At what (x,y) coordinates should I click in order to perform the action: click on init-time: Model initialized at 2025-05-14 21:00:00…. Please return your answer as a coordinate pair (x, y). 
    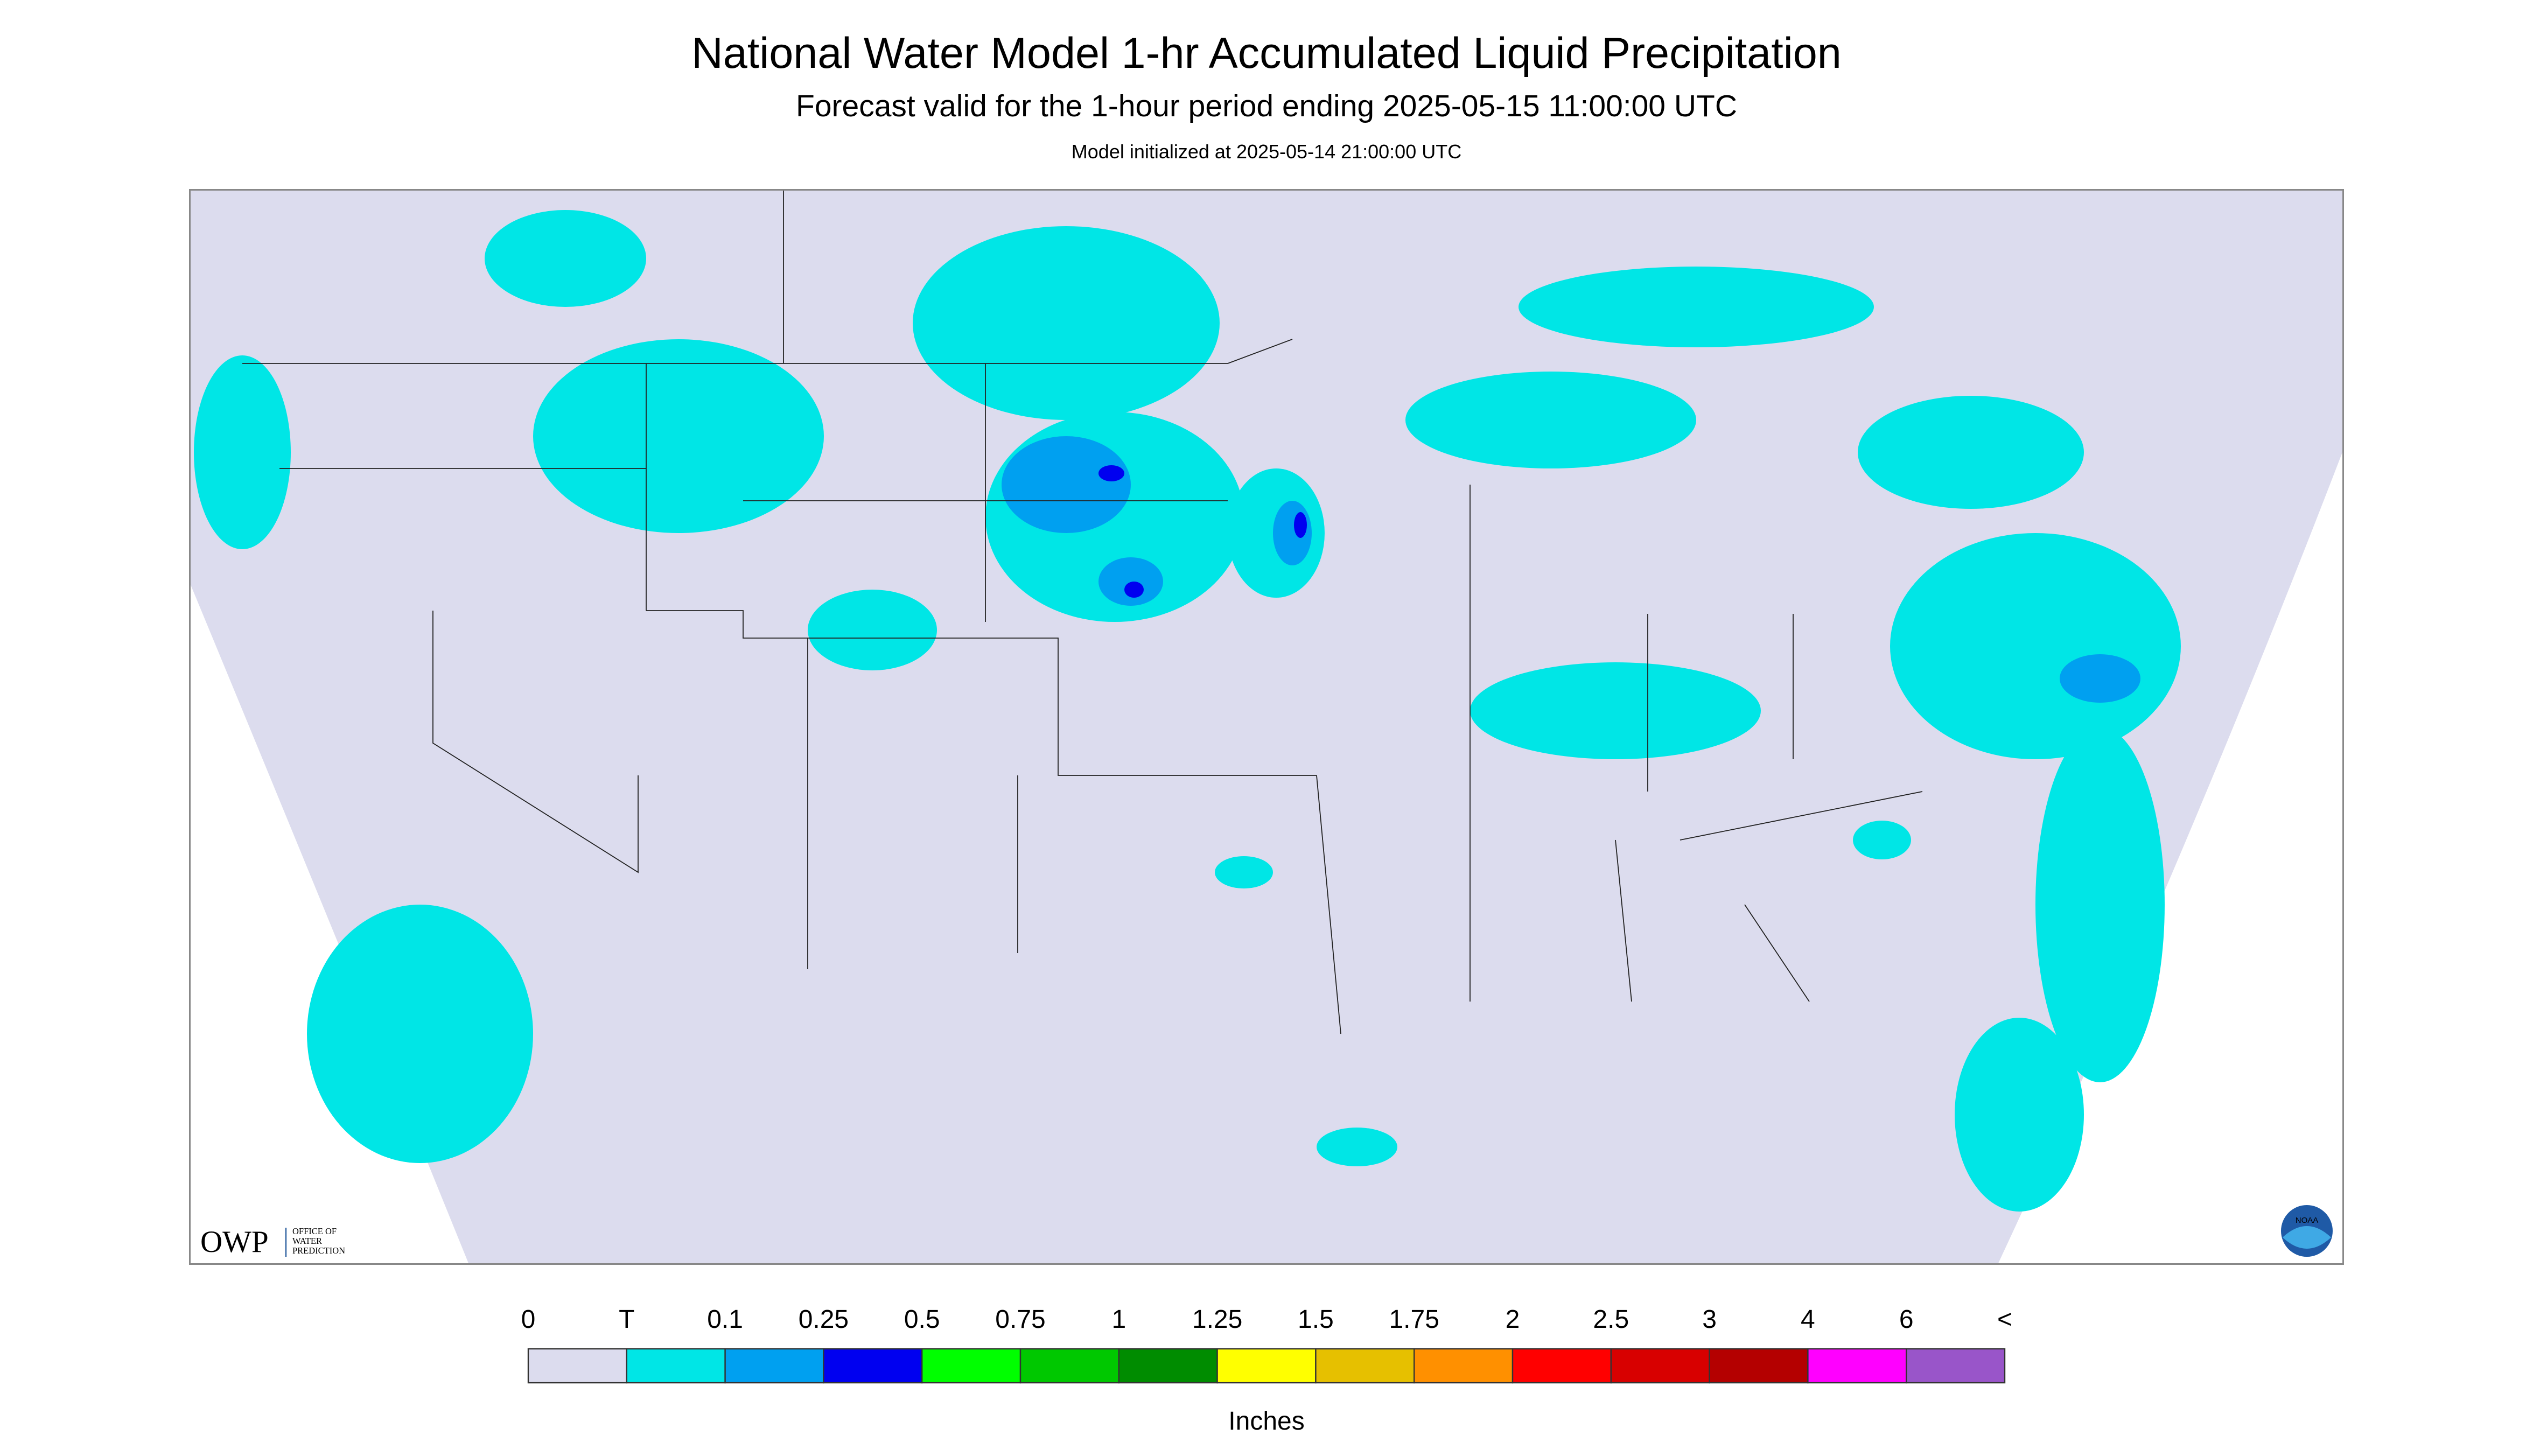
    Looking at the image, I should click on (1266, 152).